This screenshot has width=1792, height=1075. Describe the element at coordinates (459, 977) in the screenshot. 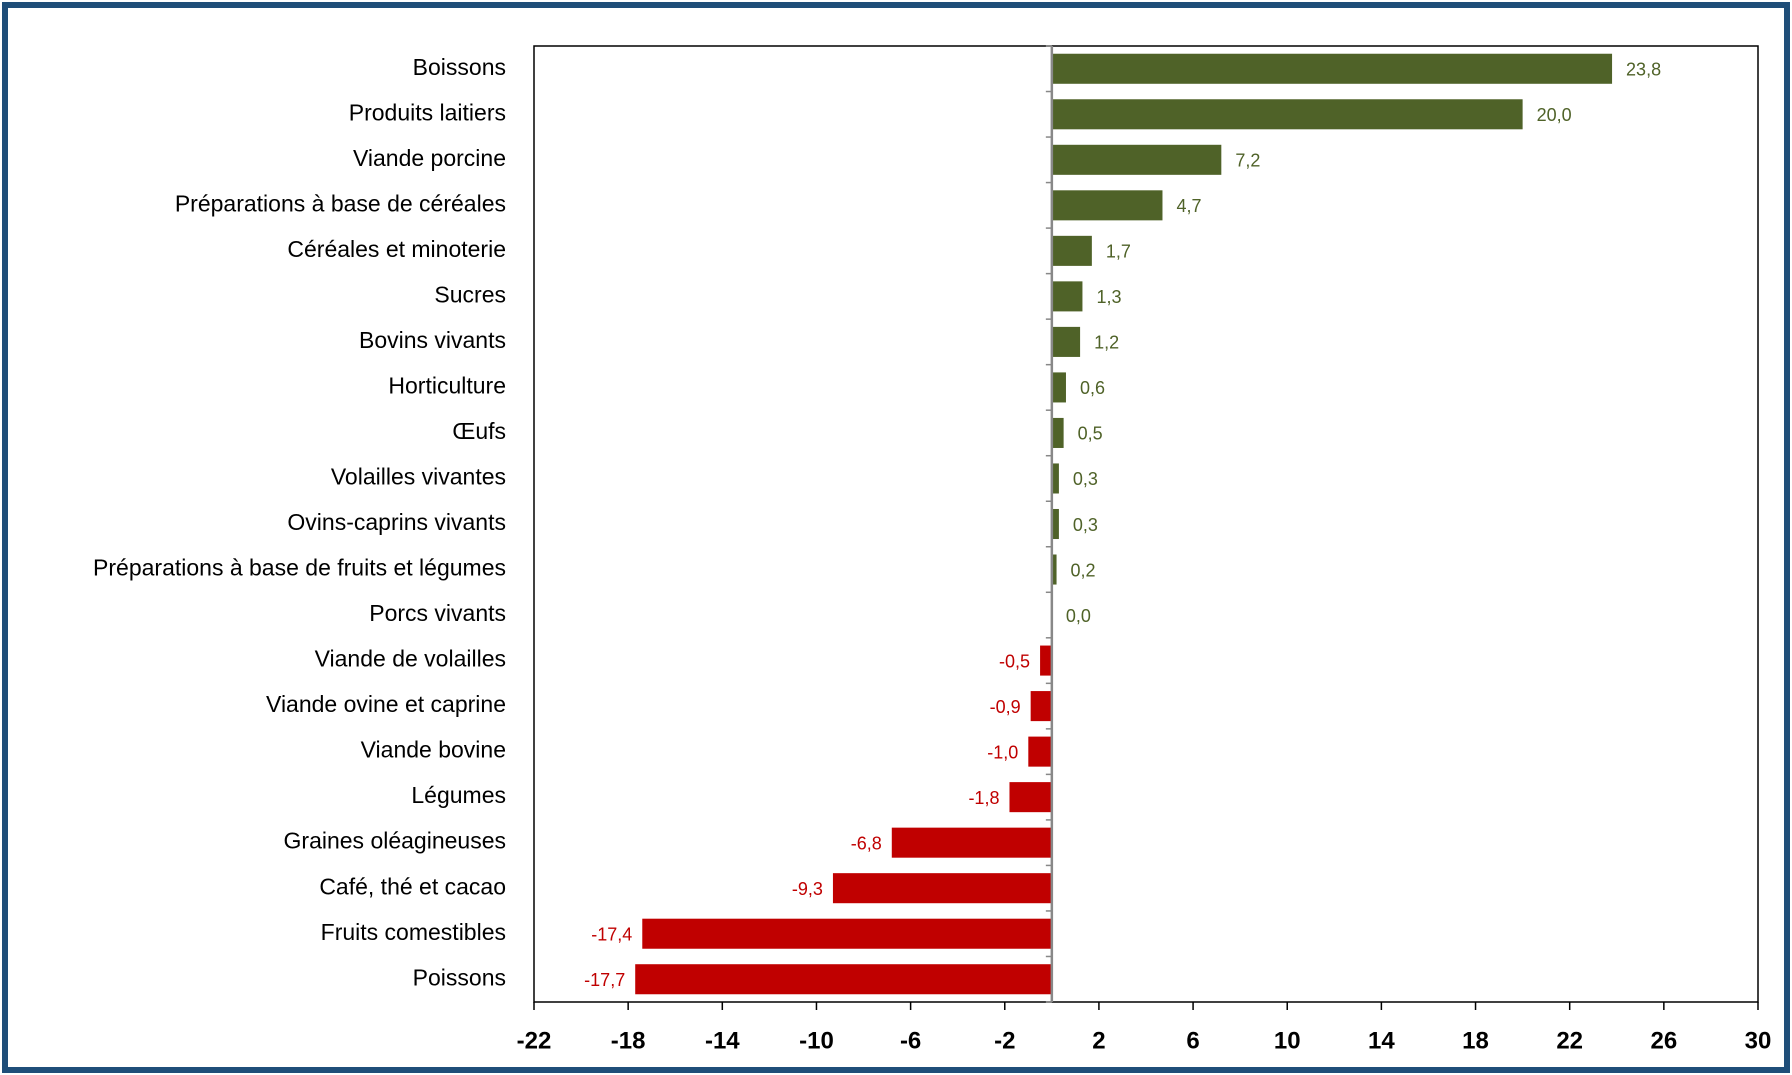

I see `category-label: Poissons` at that location.